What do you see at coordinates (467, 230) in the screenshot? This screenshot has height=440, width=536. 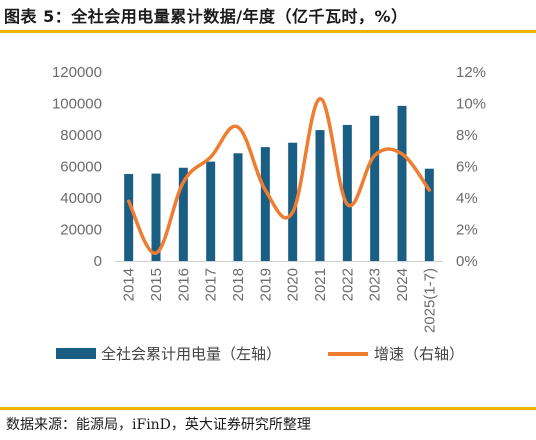 I see `right-axis-tick-label: 2%` at bounding box center [467, 230].